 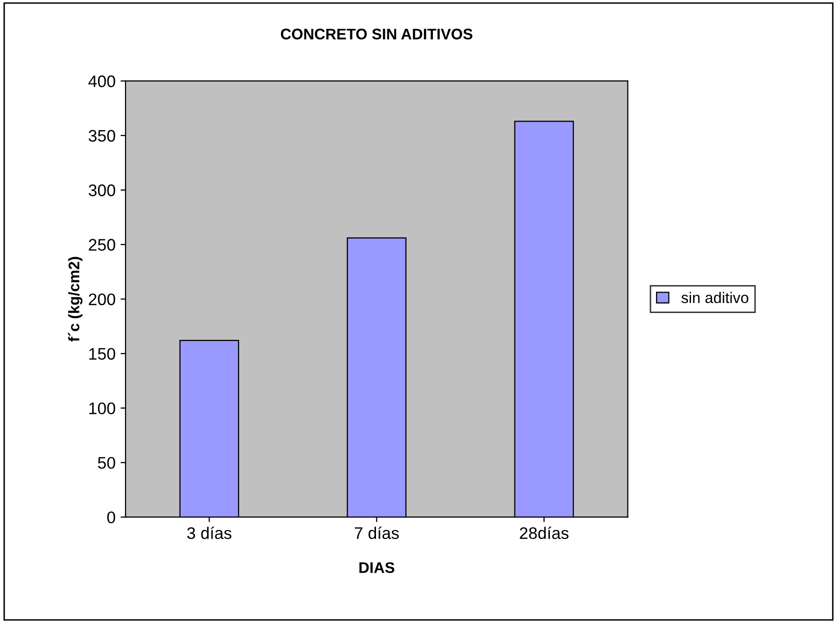 I want to click on x-tick-label: 7 días, so click(x=376, y=533).